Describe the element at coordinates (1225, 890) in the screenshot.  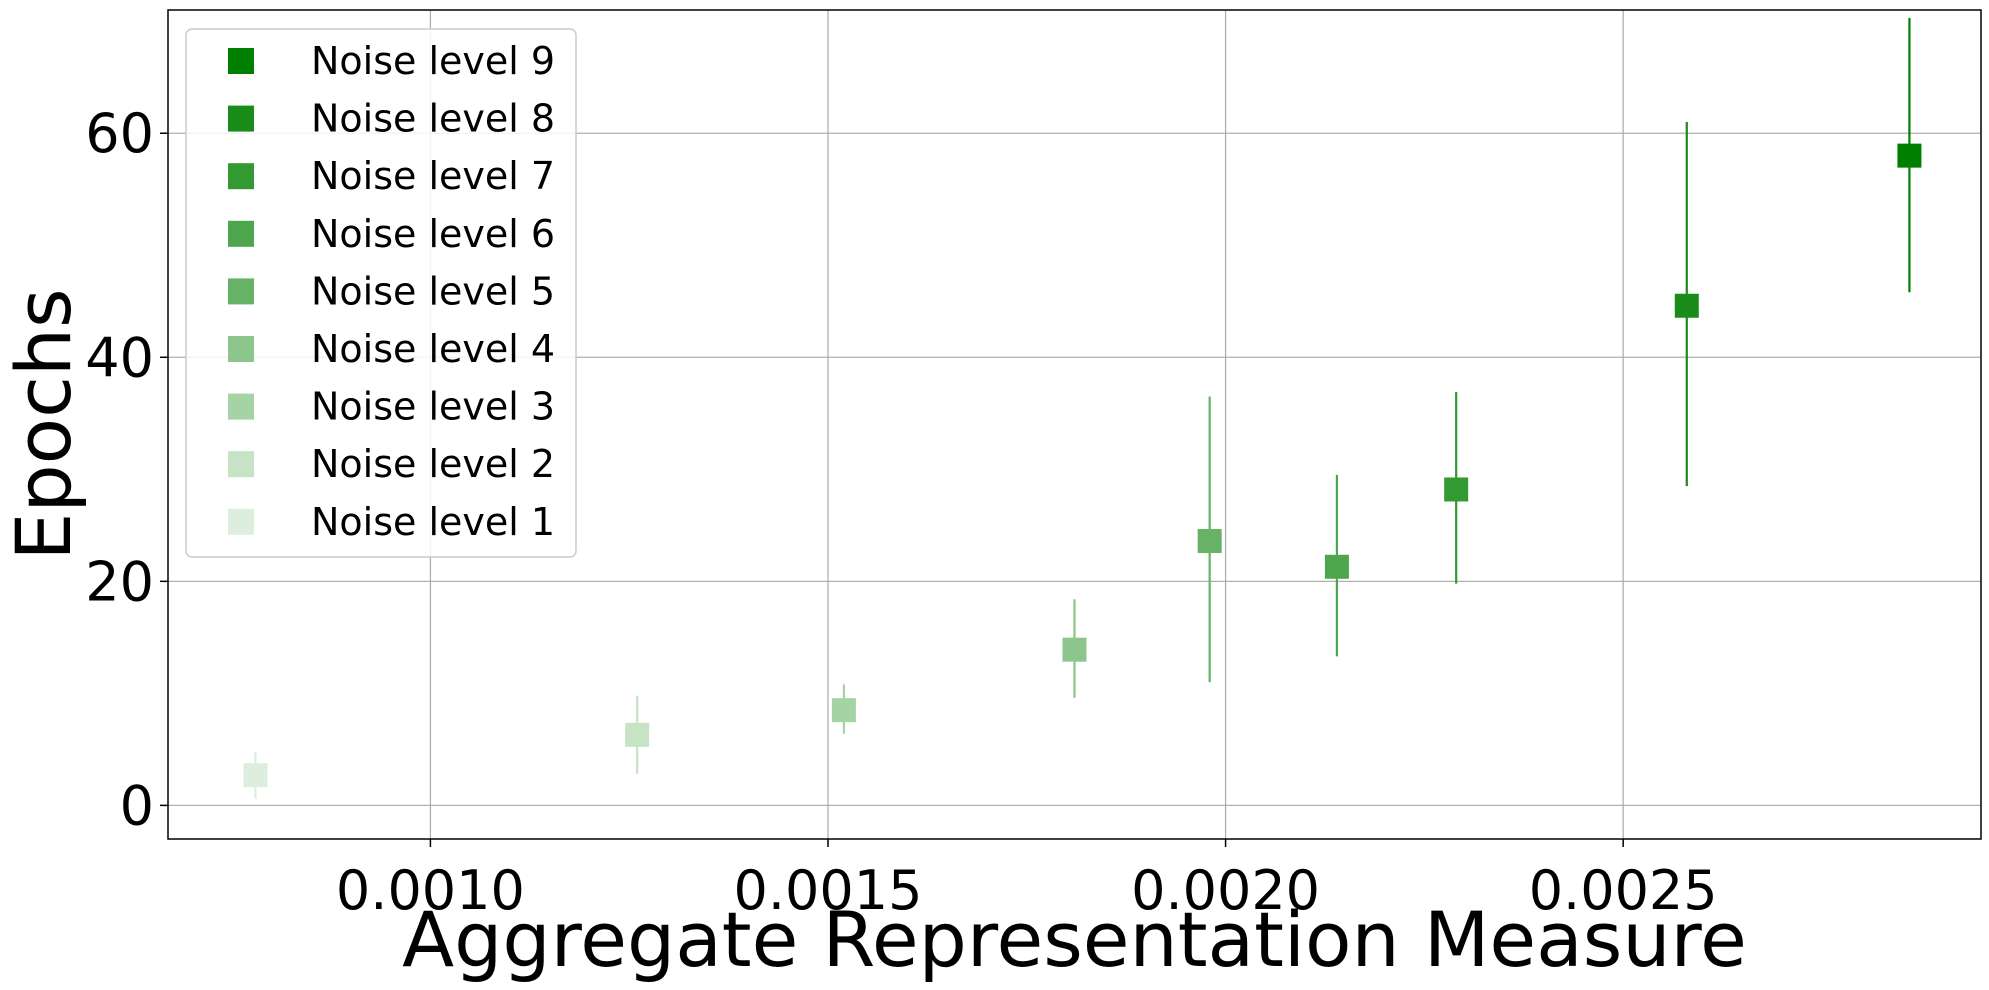
I see `x-tick-label: 0.0020` at that location.